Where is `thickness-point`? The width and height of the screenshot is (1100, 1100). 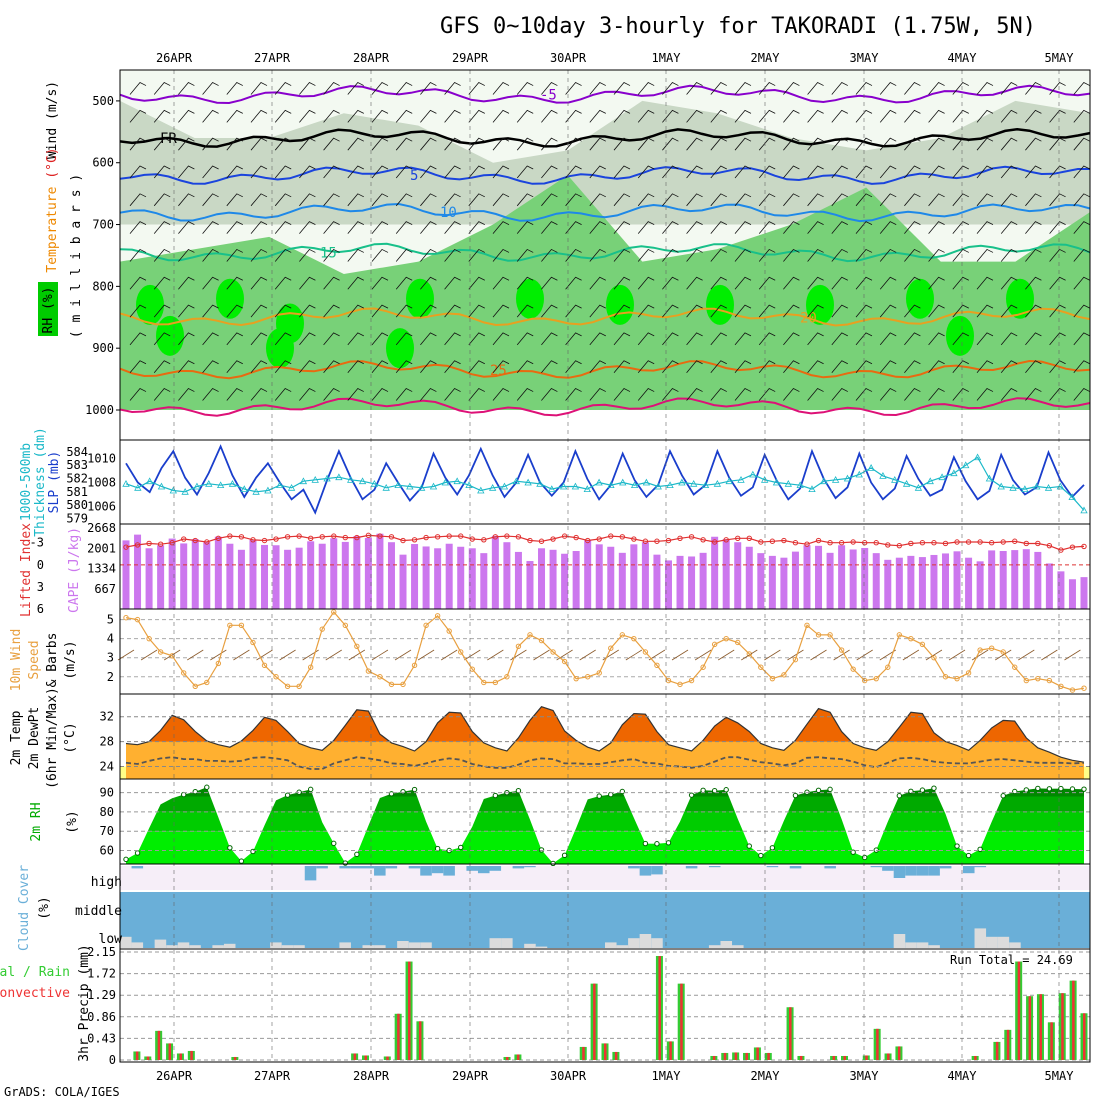 thickness-point is located at coordinates (966, 465).